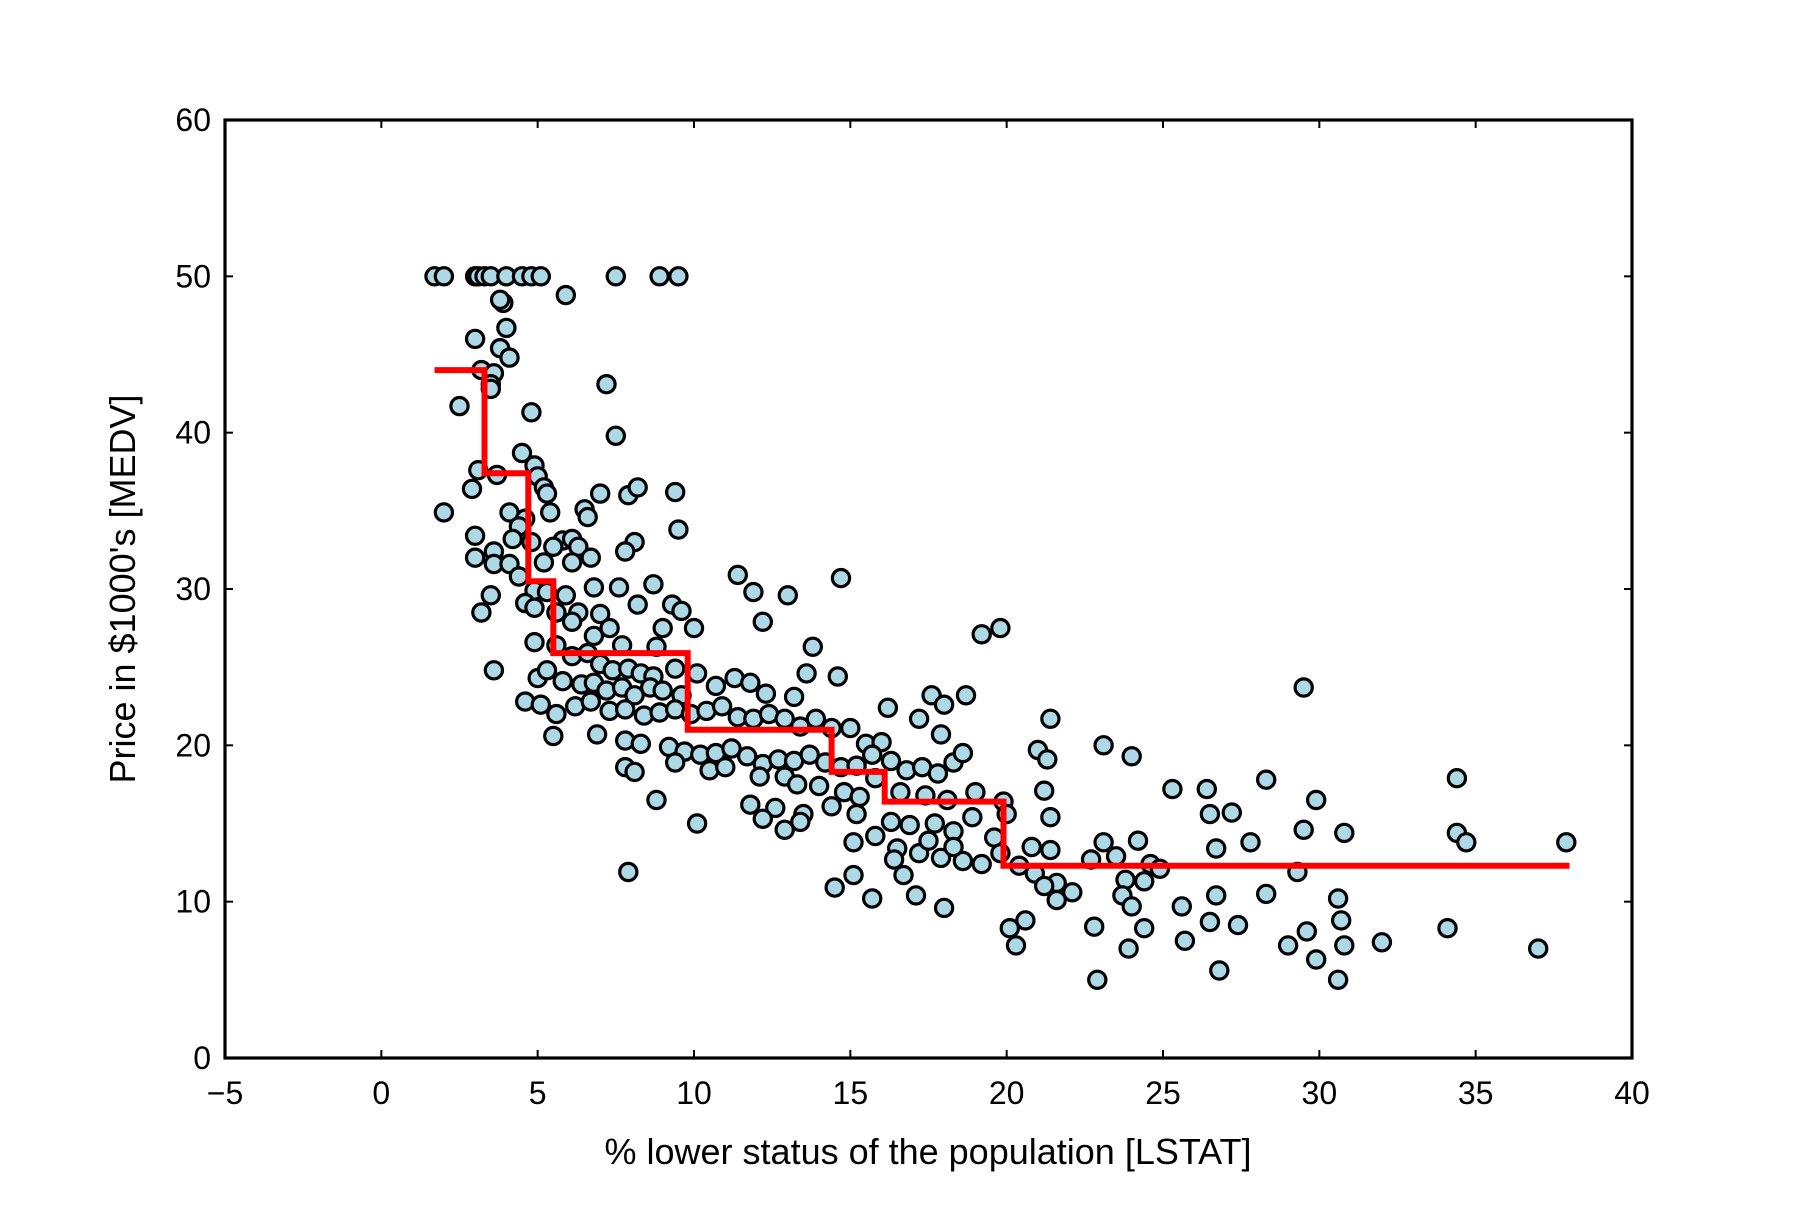 This screenshot has height=1205, width=1800. What do you see at coordinates (122, 588) in the screenshot?
I see `y-axis-label: Price in $1000's [MEDV]` at bounding box center [122, 588].